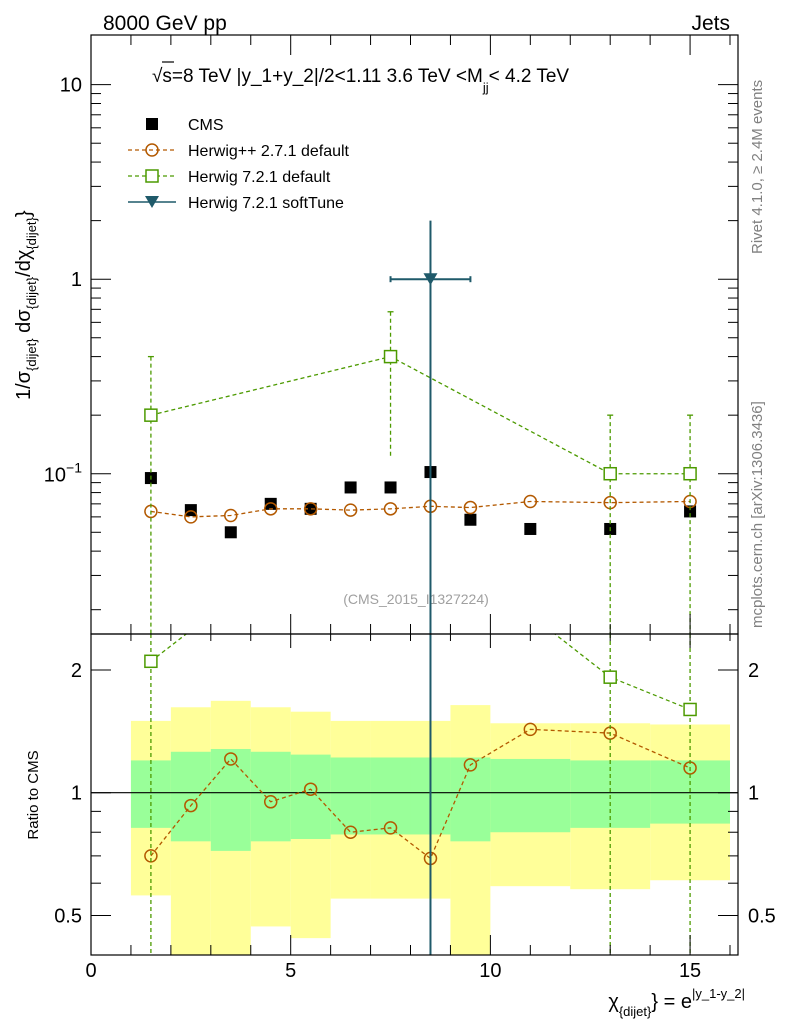  I want to click on legend-herwigpp-marker, so click(152, 150).